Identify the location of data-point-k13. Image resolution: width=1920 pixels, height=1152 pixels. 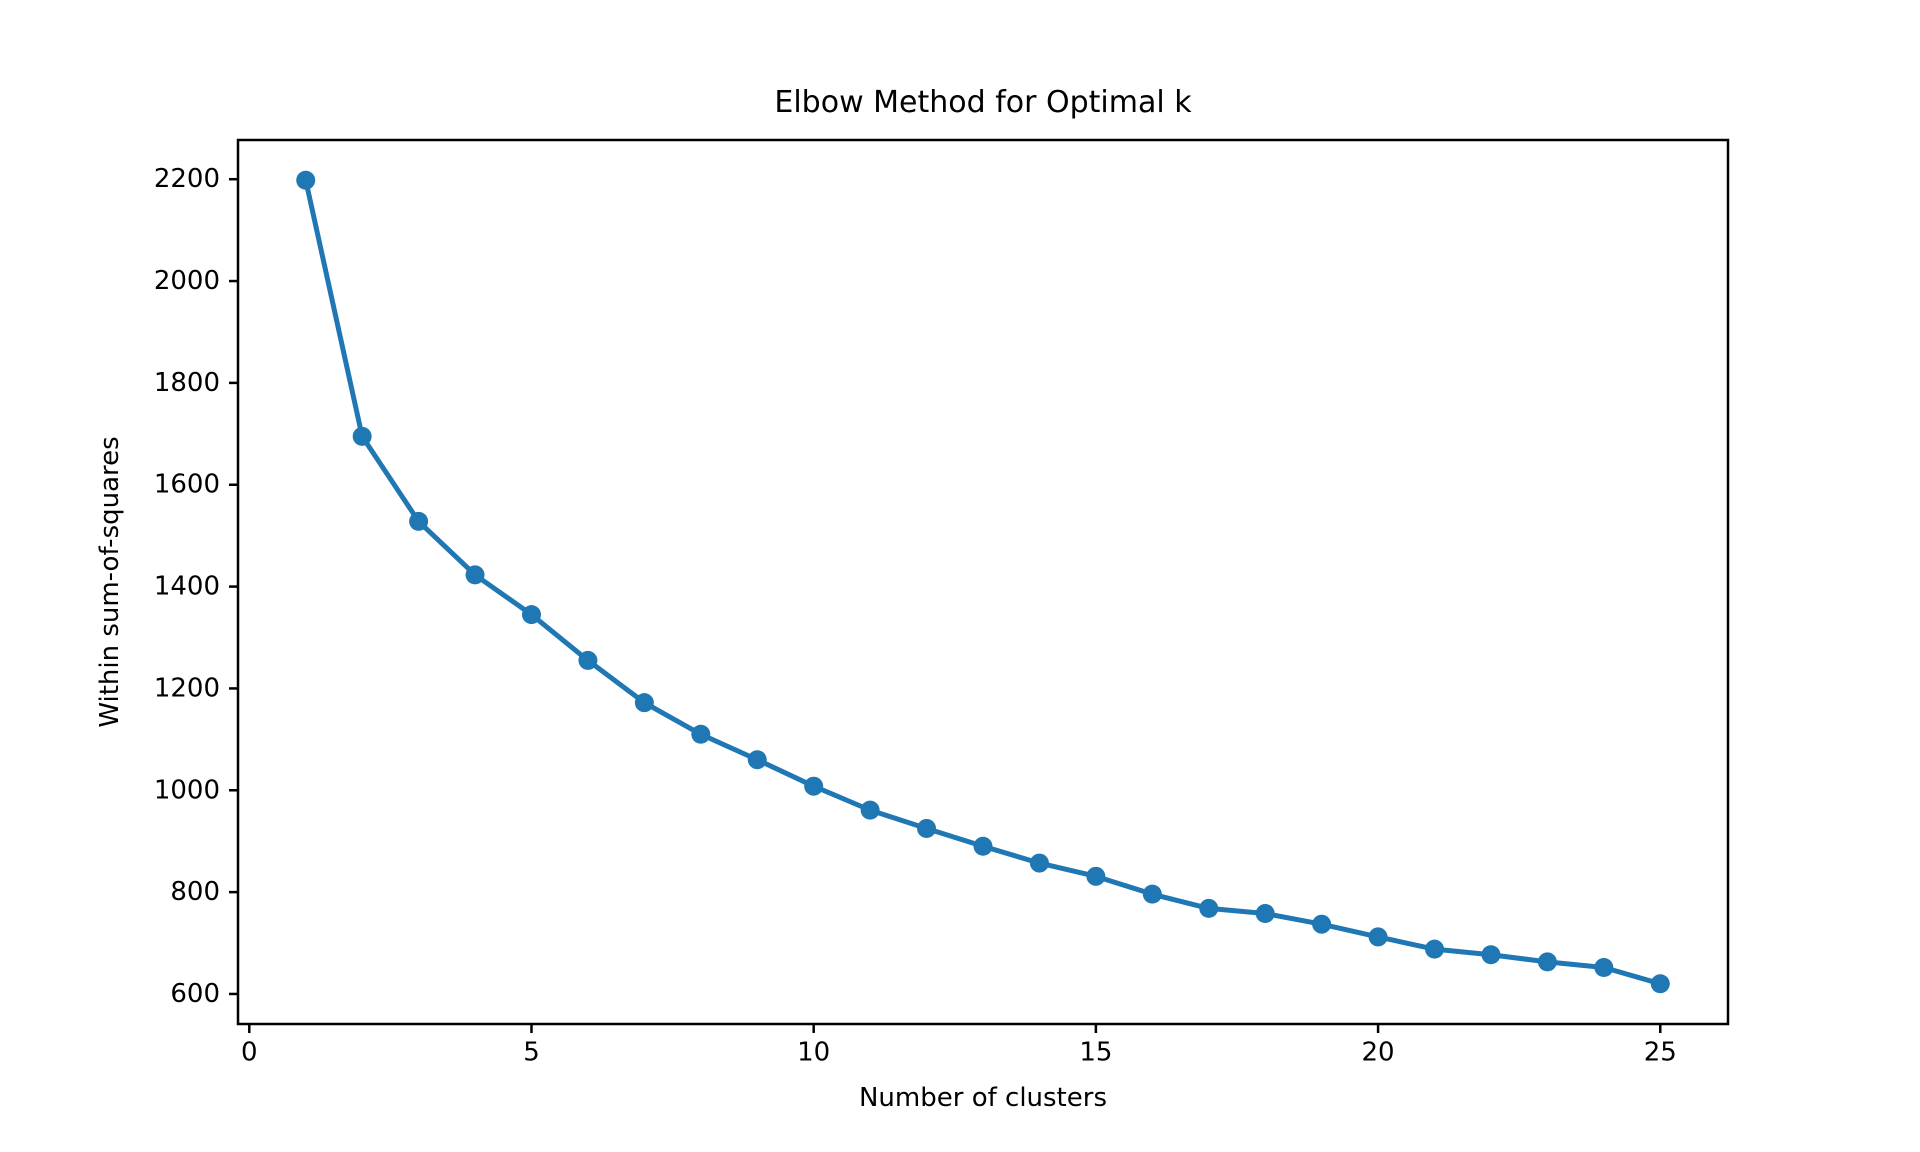
(983, 846).